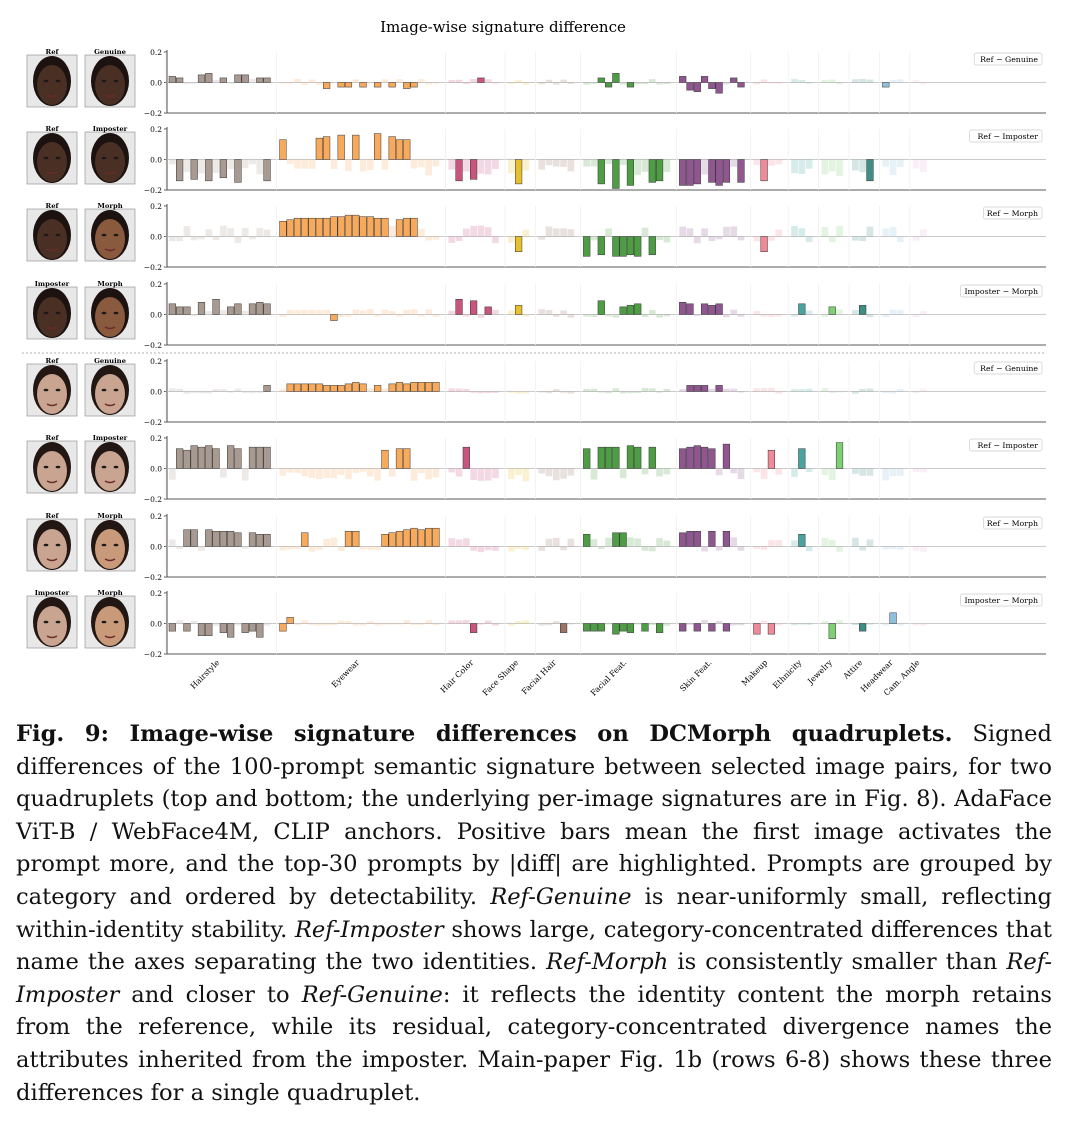 Image resolution: width=1068 pixels, height=1123 pixels. Describe the element at coordinates (1008, 136) in the screenshot. I see `panel-label-text: Ref − Imposter` at that location.